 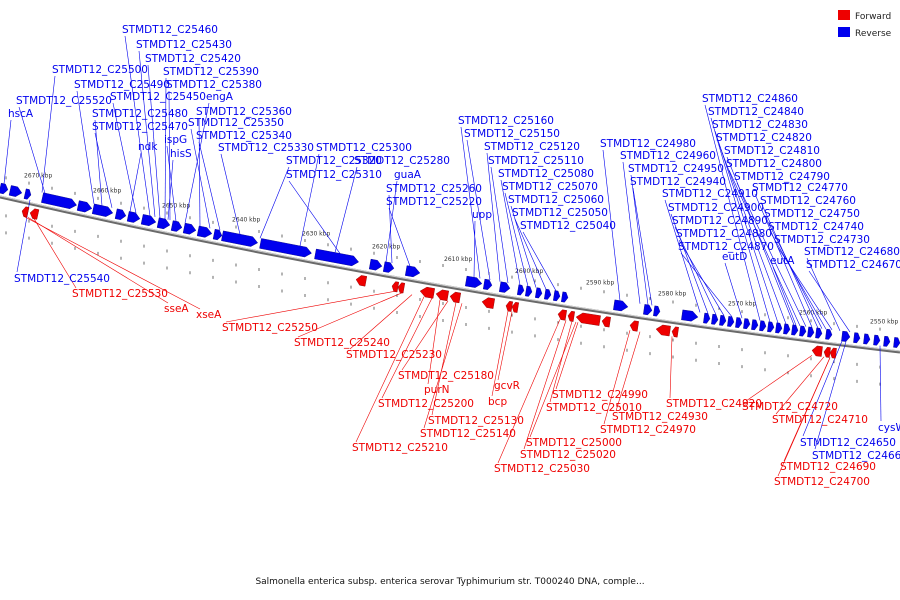 I want to click on reverse-gene-label: STMDT12_C25470, so click(x=140, y=127).